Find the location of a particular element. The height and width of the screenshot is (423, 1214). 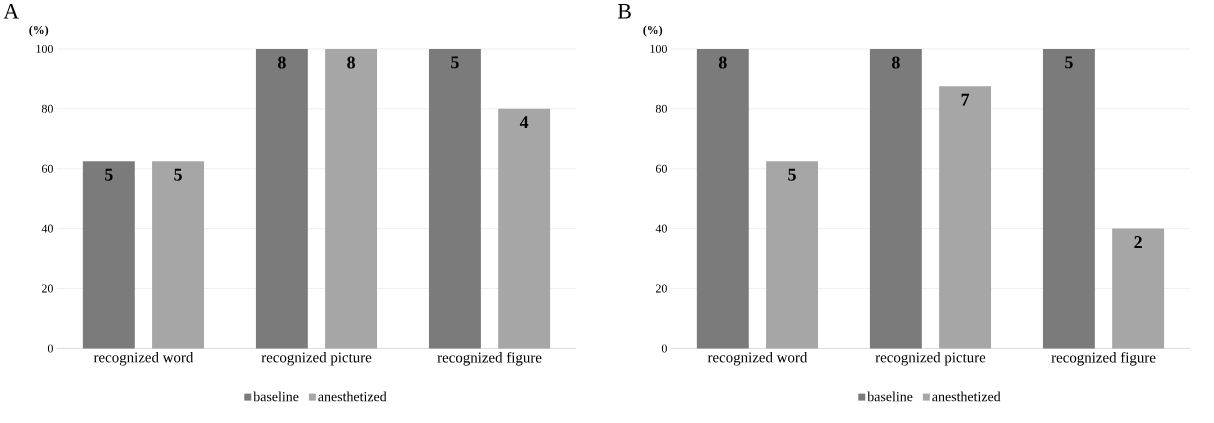

annotation: 2 is located at coordinates (1138, 241).